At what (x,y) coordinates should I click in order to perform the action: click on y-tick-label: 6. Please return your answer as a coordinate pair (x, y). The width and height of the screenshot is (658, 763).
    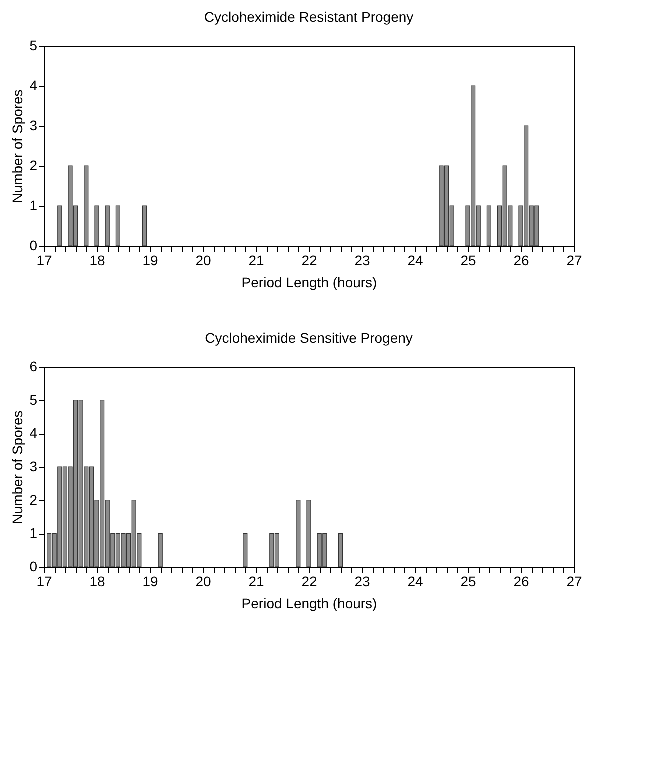
    Looking at the image, I should click on (34, 366).